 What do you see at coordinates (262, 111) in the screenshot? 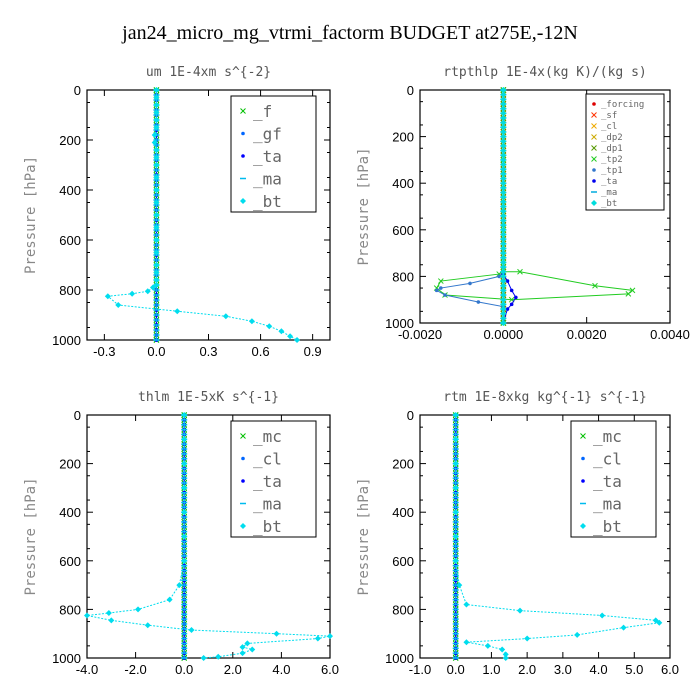
I see `legend-label: _f` at bounding box center [262, 111].